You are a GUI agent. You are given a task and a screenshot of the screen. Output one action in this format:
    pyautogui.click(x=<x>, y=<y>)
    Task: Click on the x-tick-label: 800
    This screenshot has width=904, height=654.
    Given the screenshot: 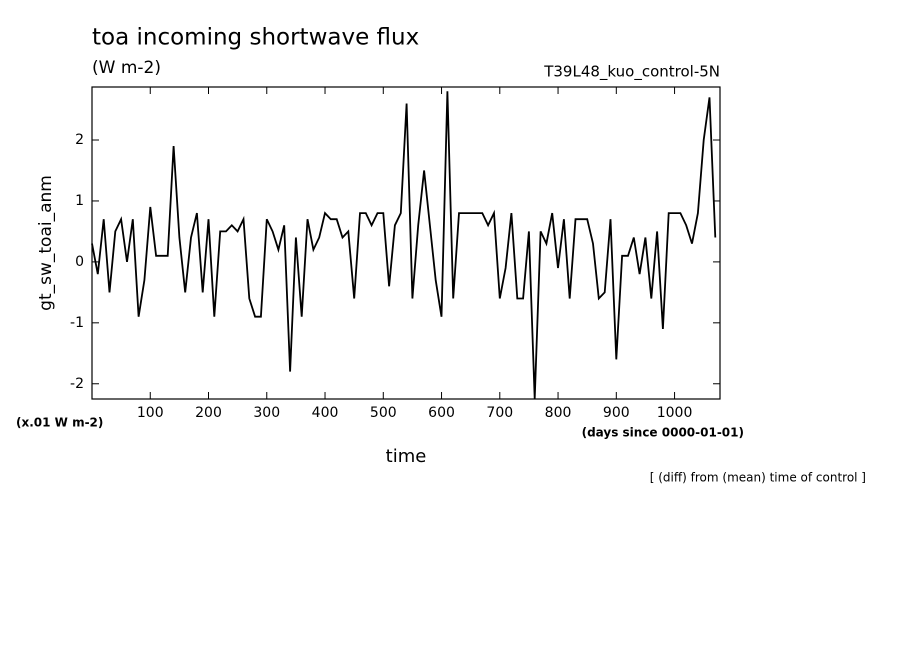 What is the action you would take?
    pyautogui.click(x=558, y=413)
    